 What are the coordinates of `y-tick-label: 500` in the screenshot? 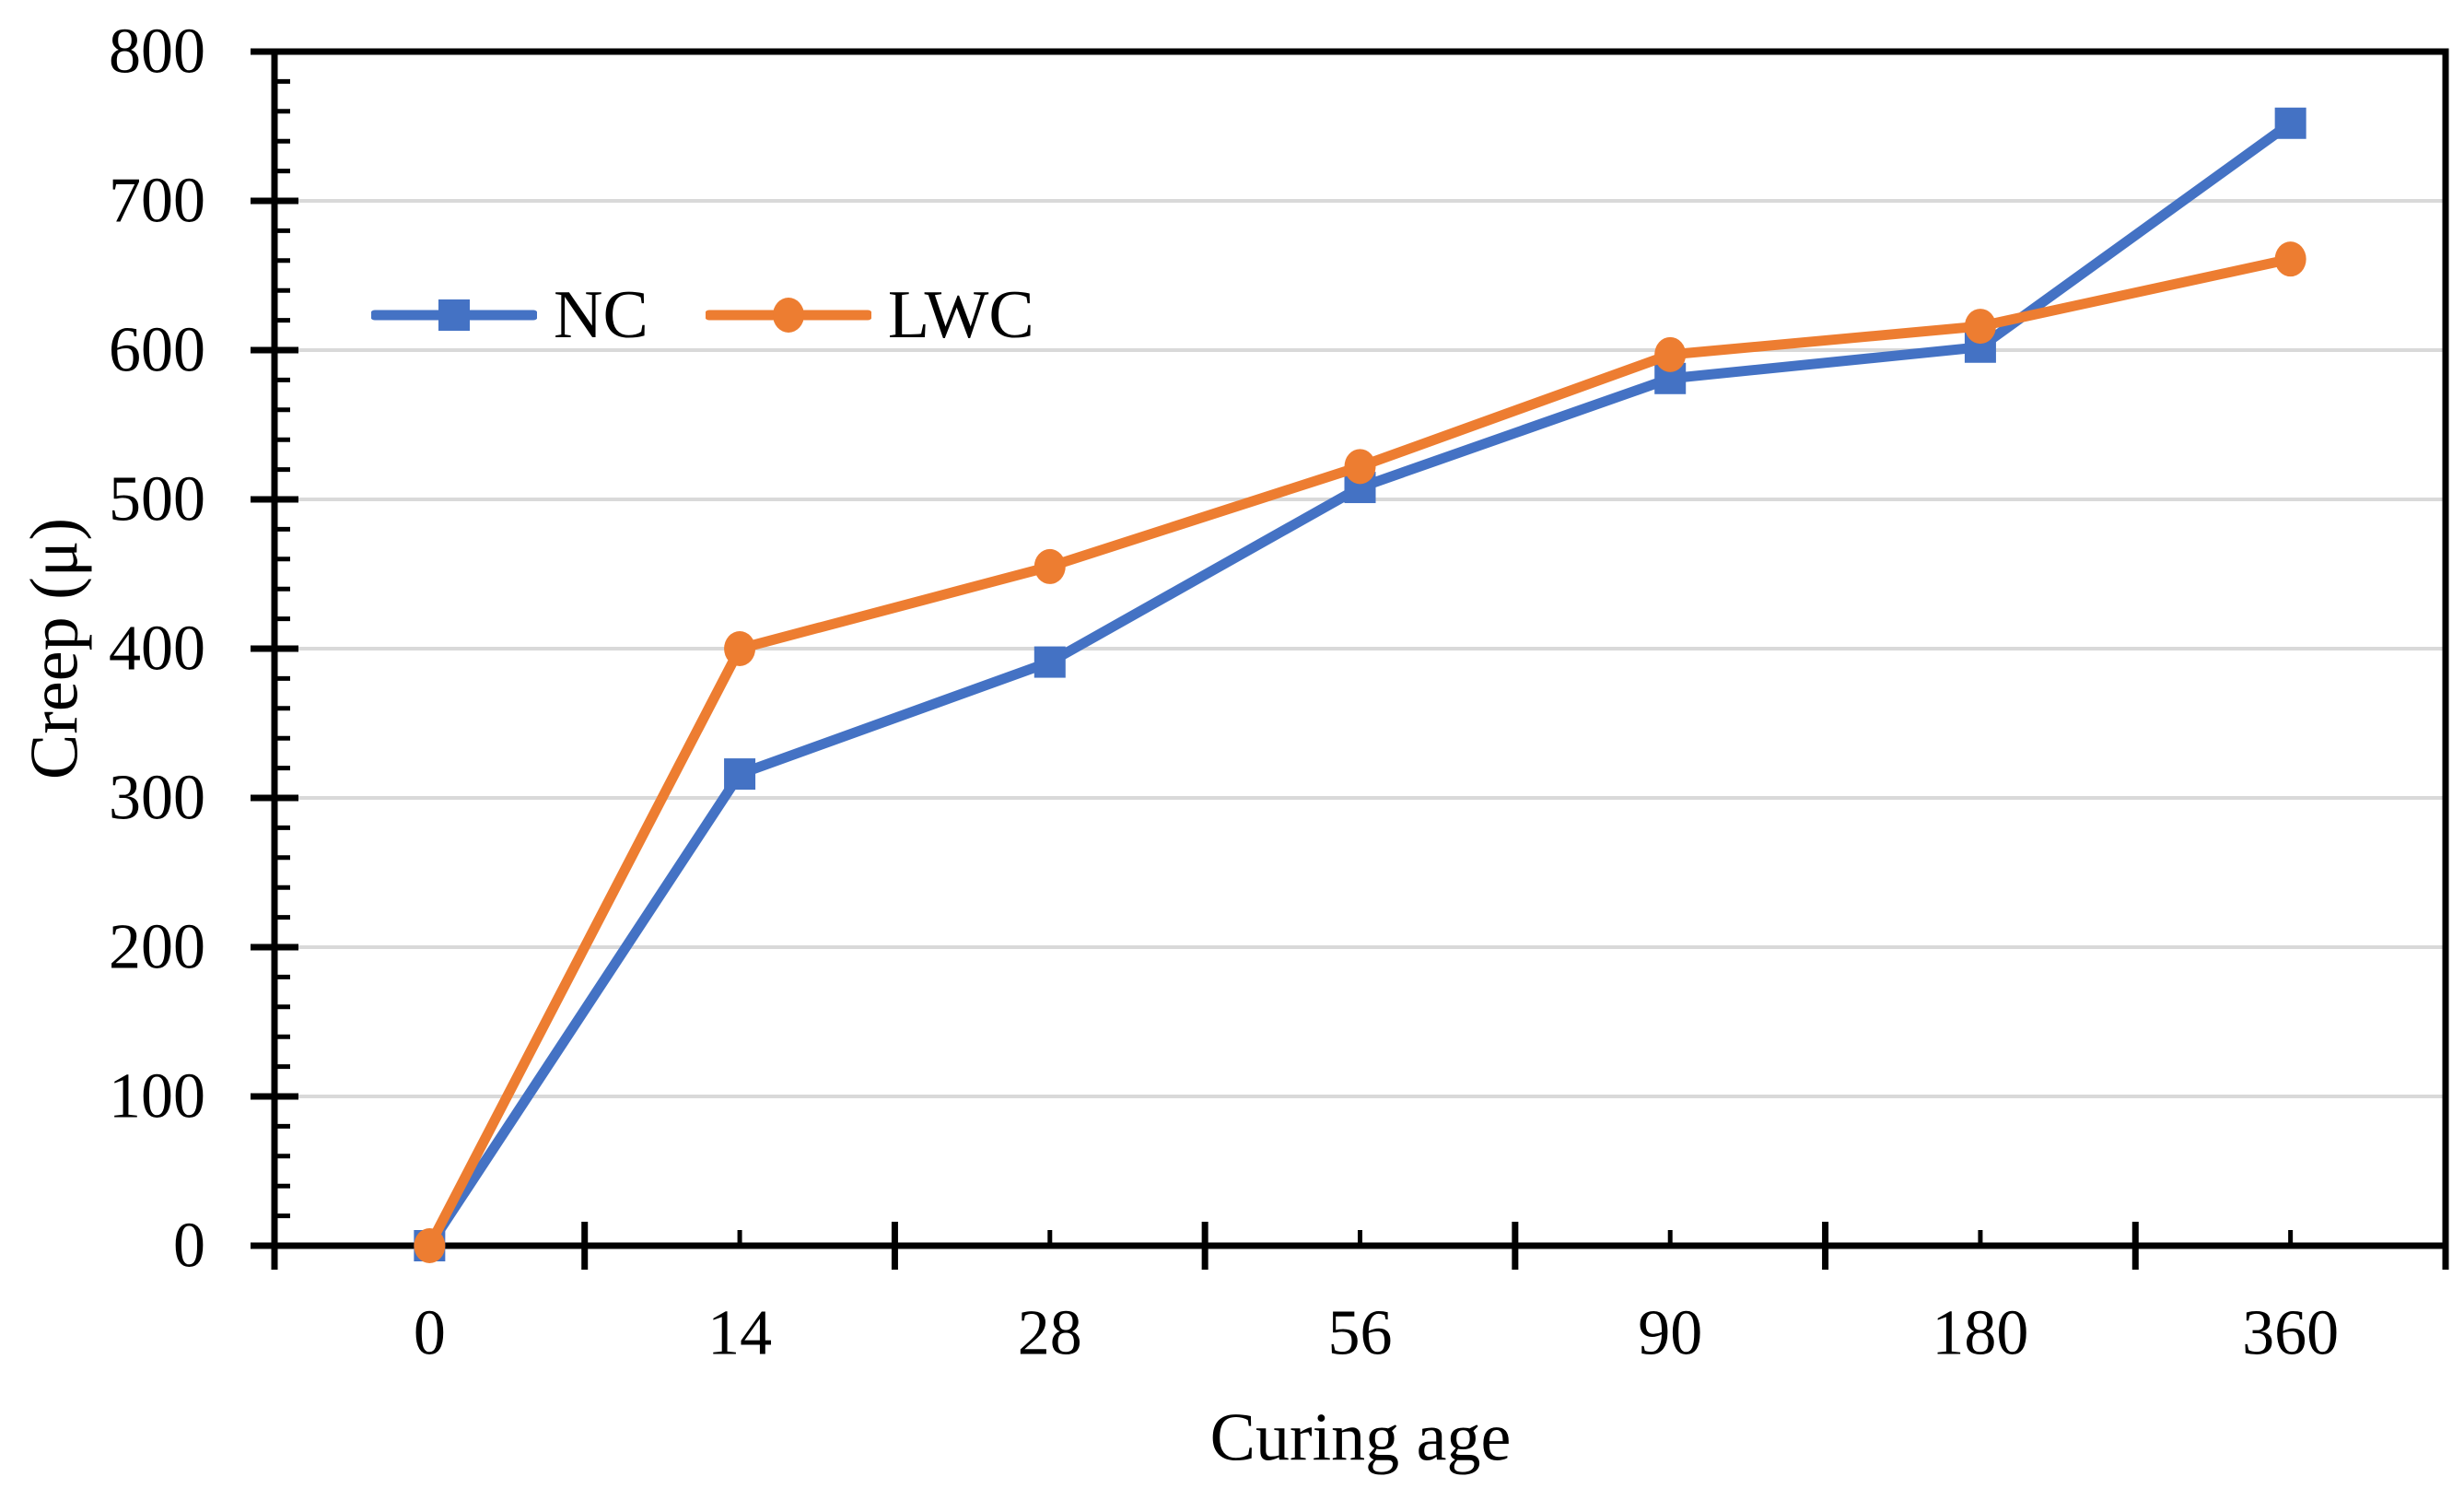 It's located at (157, 499).